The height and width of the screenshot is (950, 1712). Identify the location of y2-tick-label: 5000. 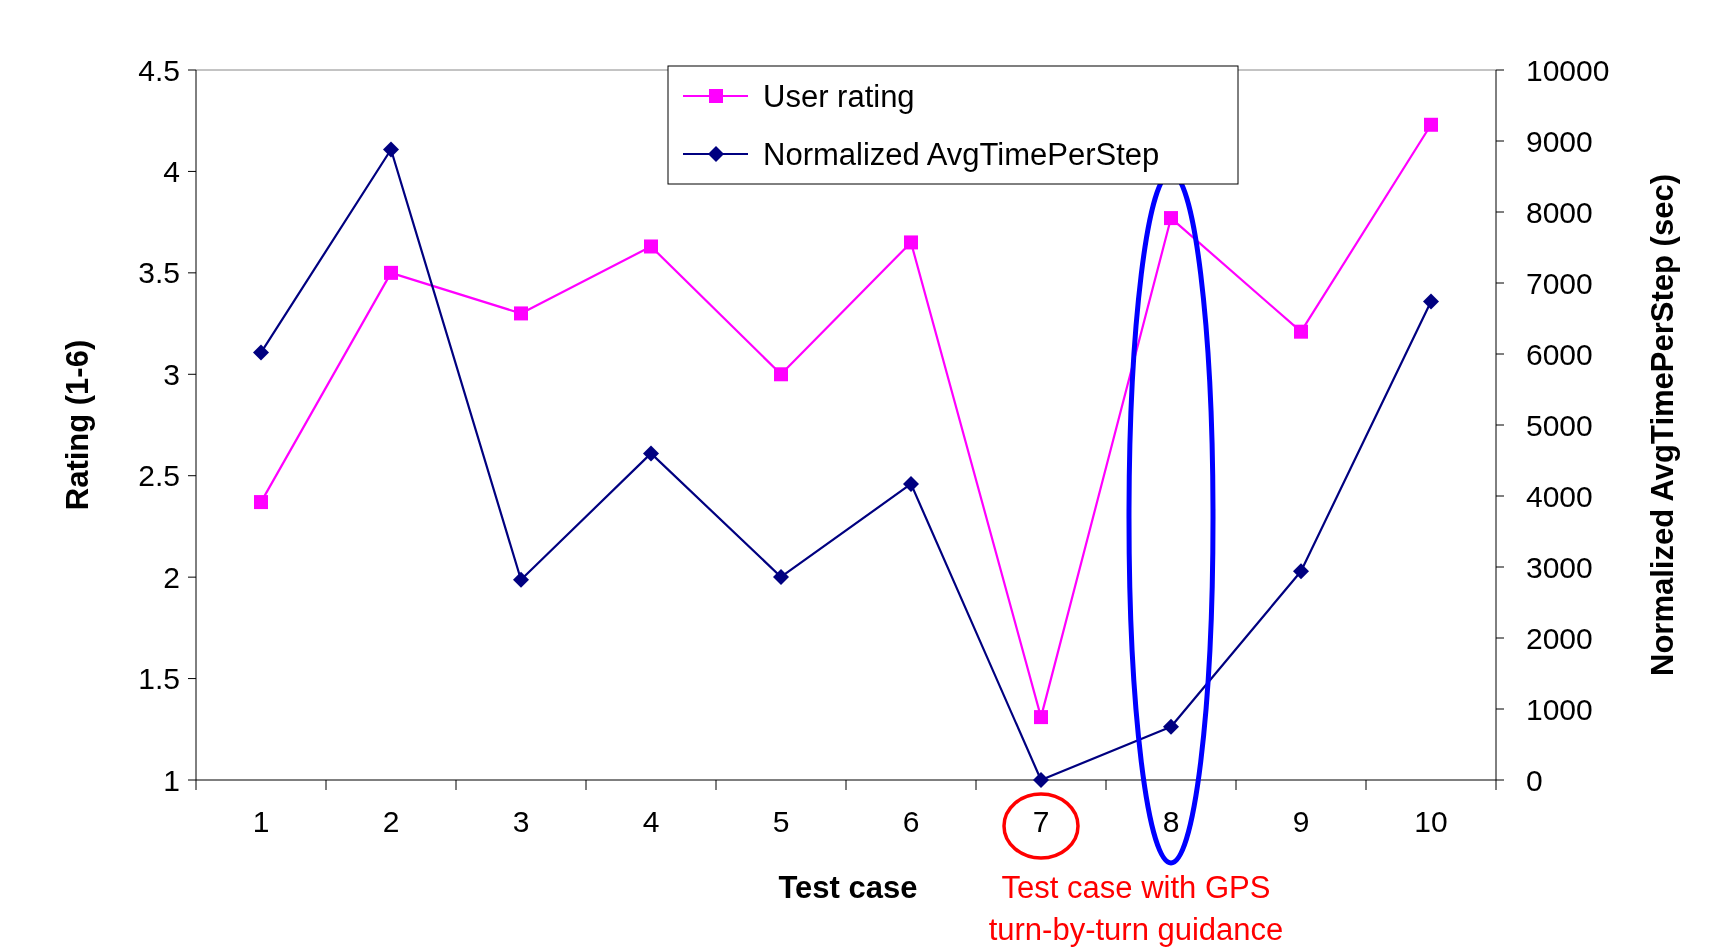
(1559, 425).